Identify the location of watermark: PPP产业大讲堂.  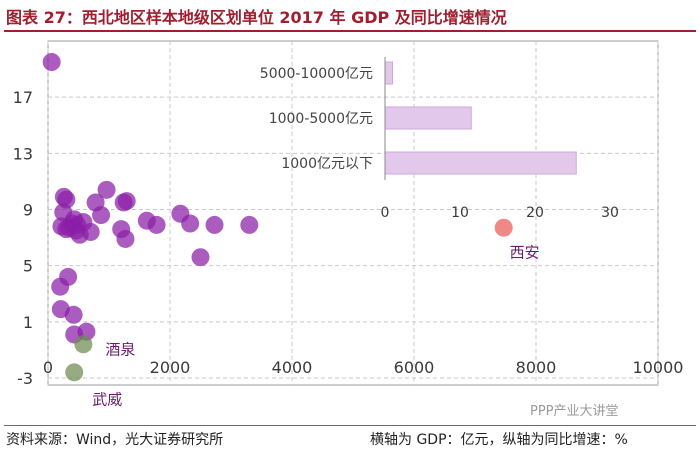
(574, 411).